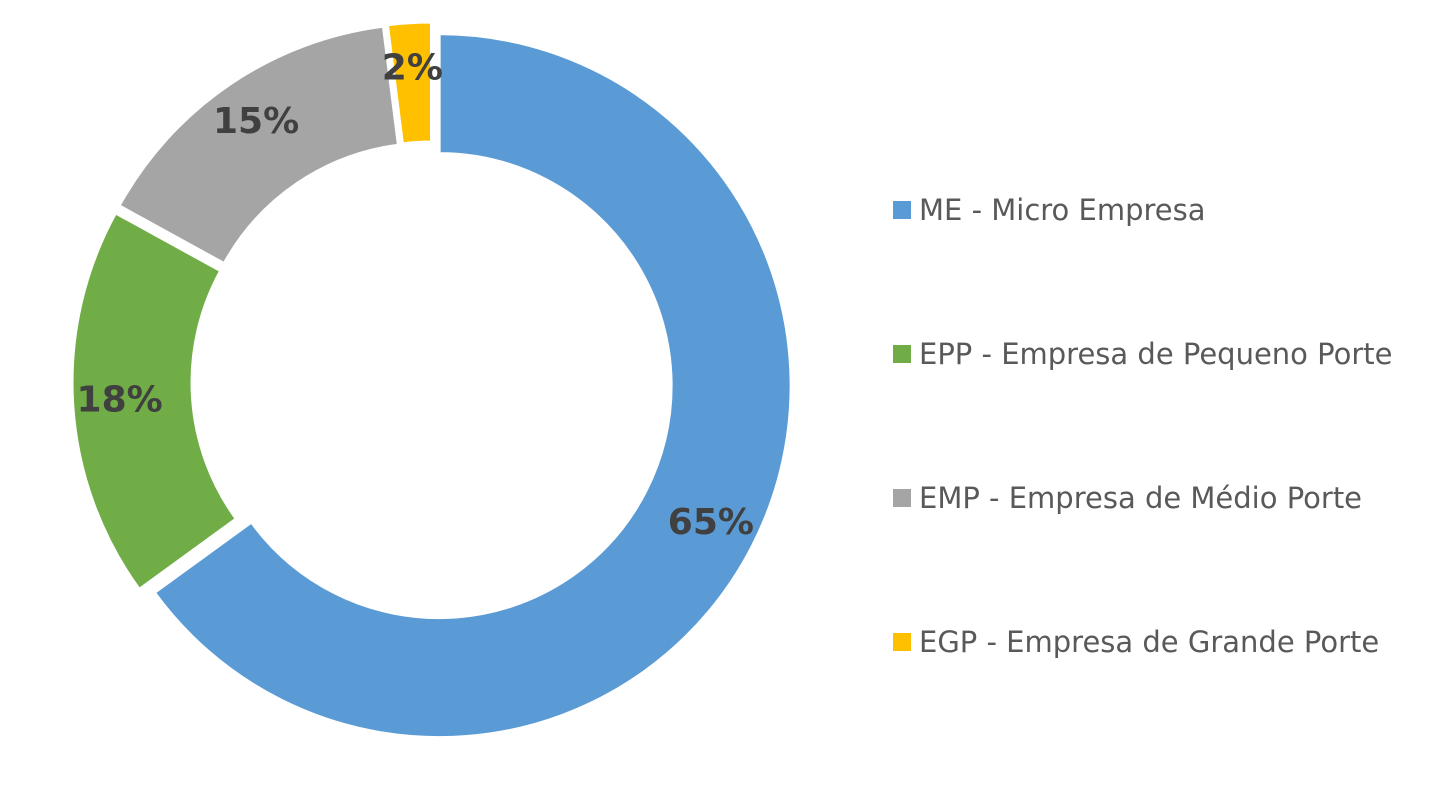 The width and height of the screenshot is (1455, 806). I want to click on legend-label: EPP - Empresa de Pequeno Porte, so click(1156, 354).